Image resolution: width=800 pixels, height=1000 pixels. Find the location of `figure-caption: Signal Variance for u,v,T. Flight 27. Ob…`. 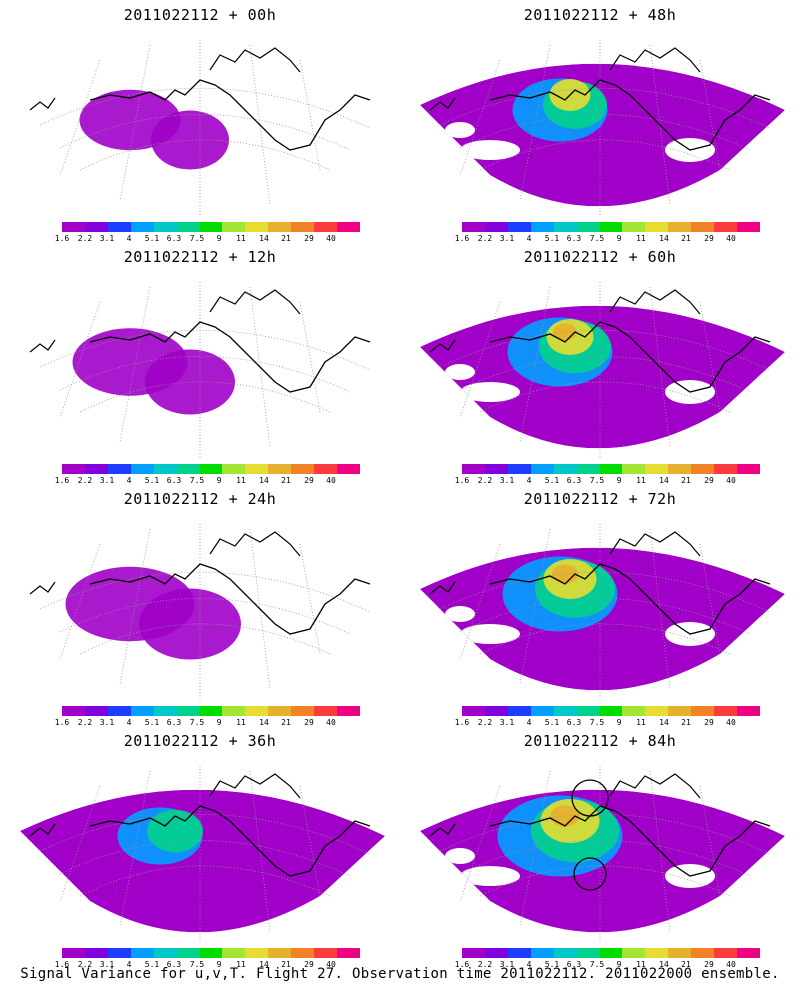

figure-caption: Signal Variance for u,v,T. Flight 27. Ob… is located at coordinates (400, 974).